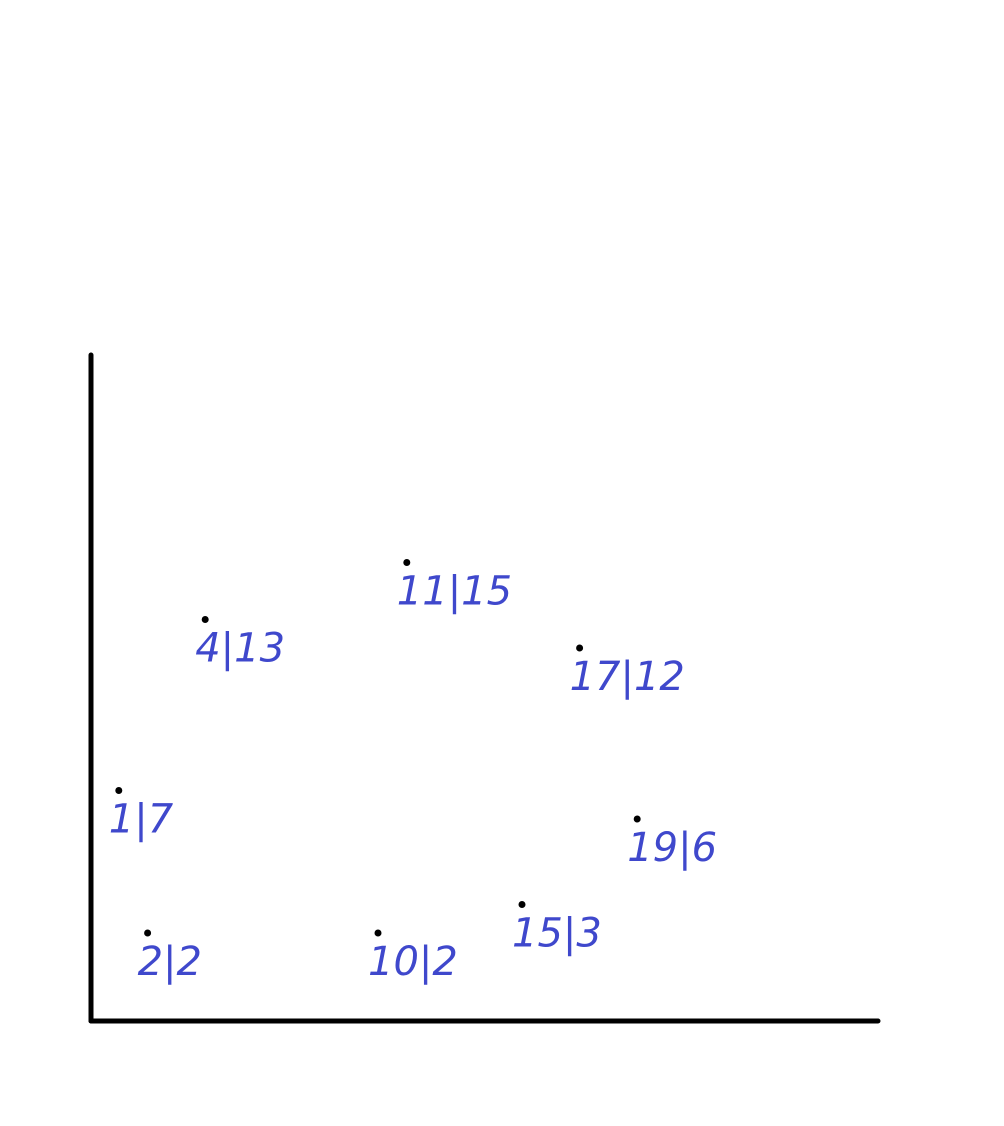 This screenshot has width=1004, height=1126. Describe the element at coordinates (240, 649) in the screenshot. I see `point-label: 4|13` at that location.